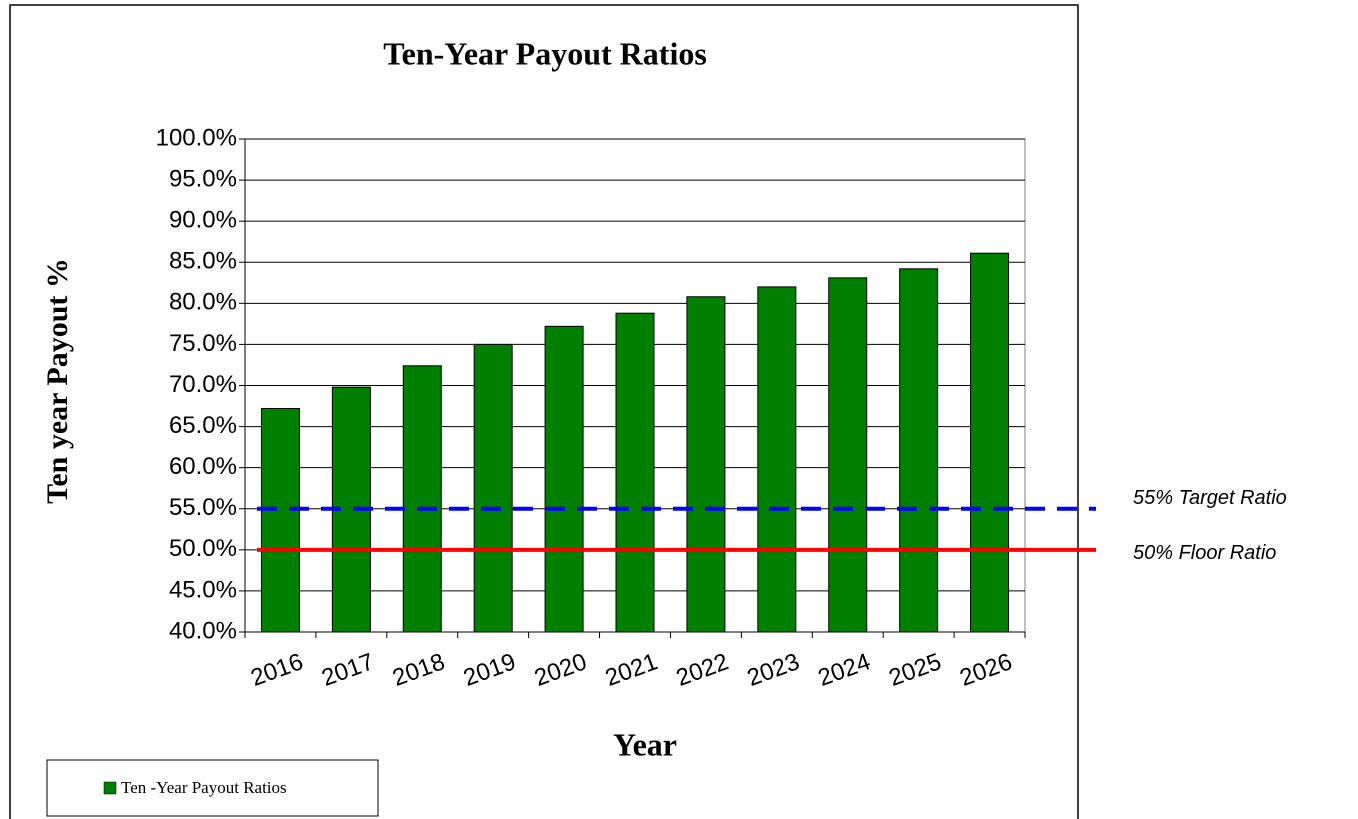  What do you see at coordinates (110, 788) in the screenshot?
I see `legend-swatch` at bounding box center [110, 788].